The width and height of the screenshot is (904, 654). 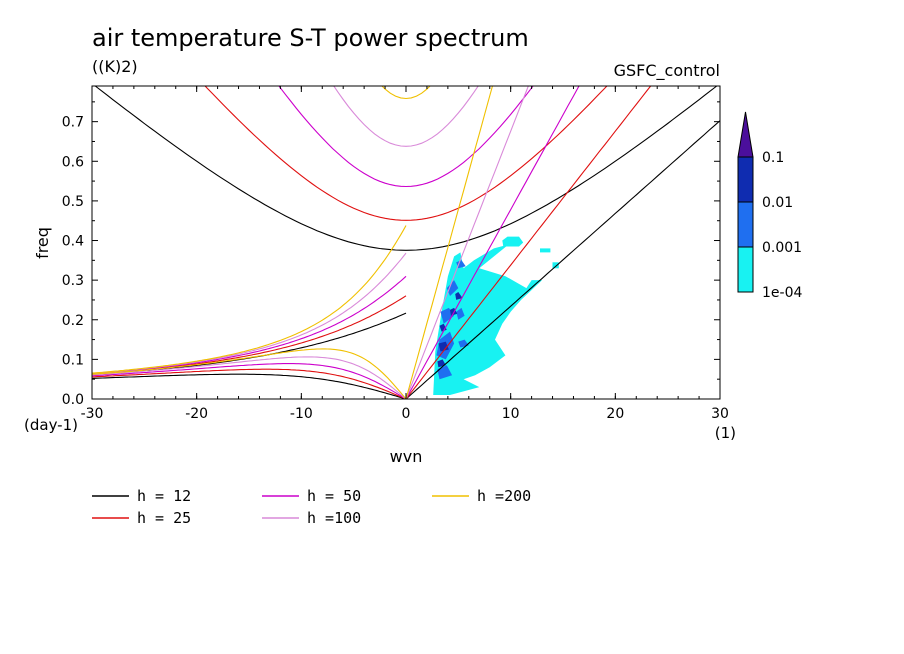 What do you see at coordinates (73, 360) in the screenshot?
I see `y-tick-label: 0.1` at bounding box center [73, 360].